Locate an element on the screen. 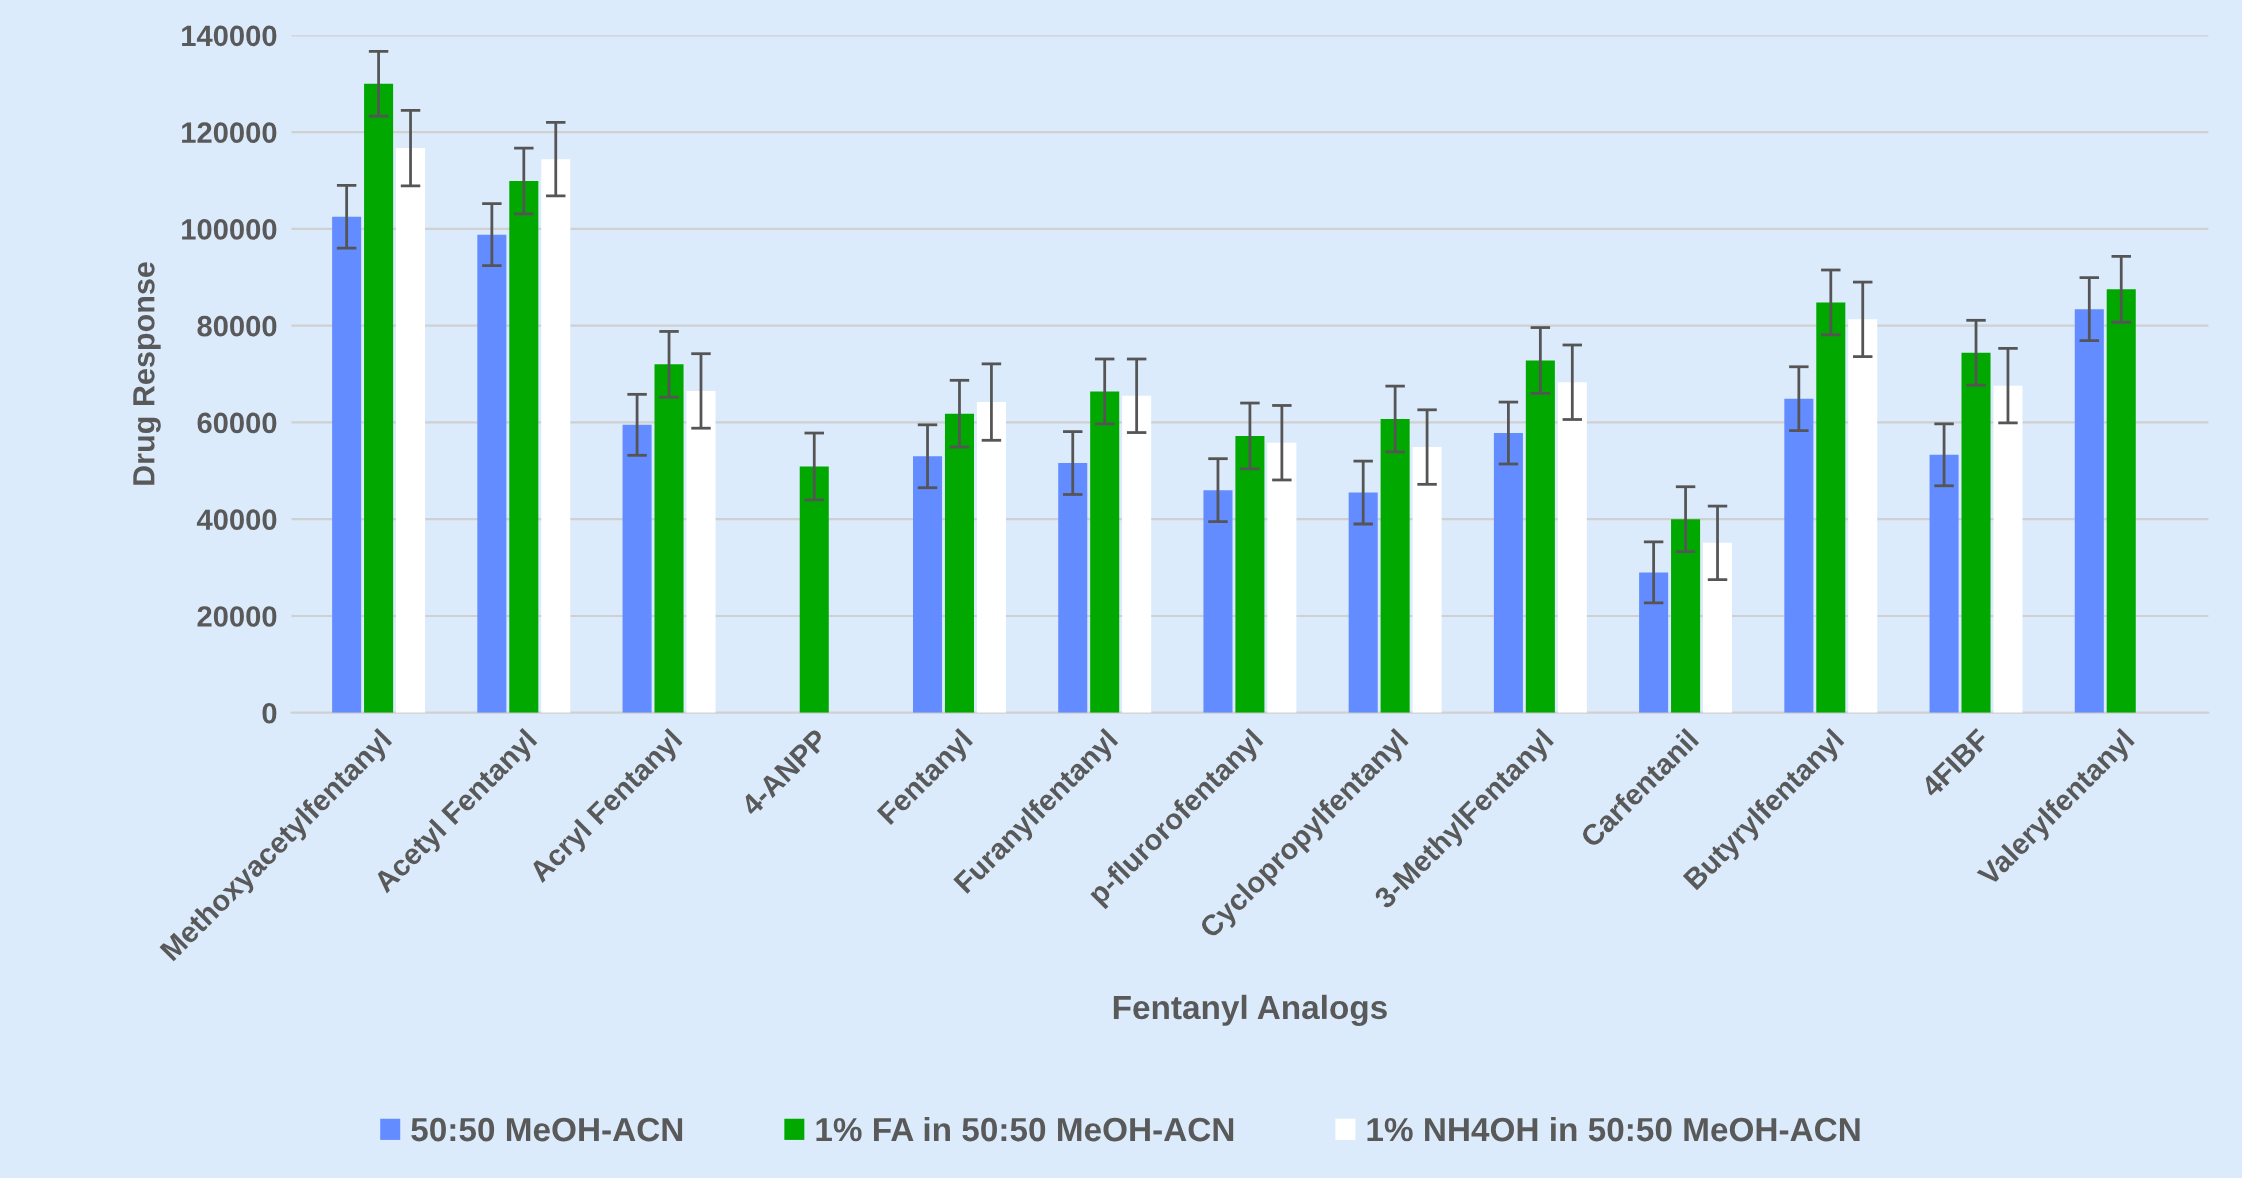  y-tick-label: 140000 is located at coordinates (229, 36).